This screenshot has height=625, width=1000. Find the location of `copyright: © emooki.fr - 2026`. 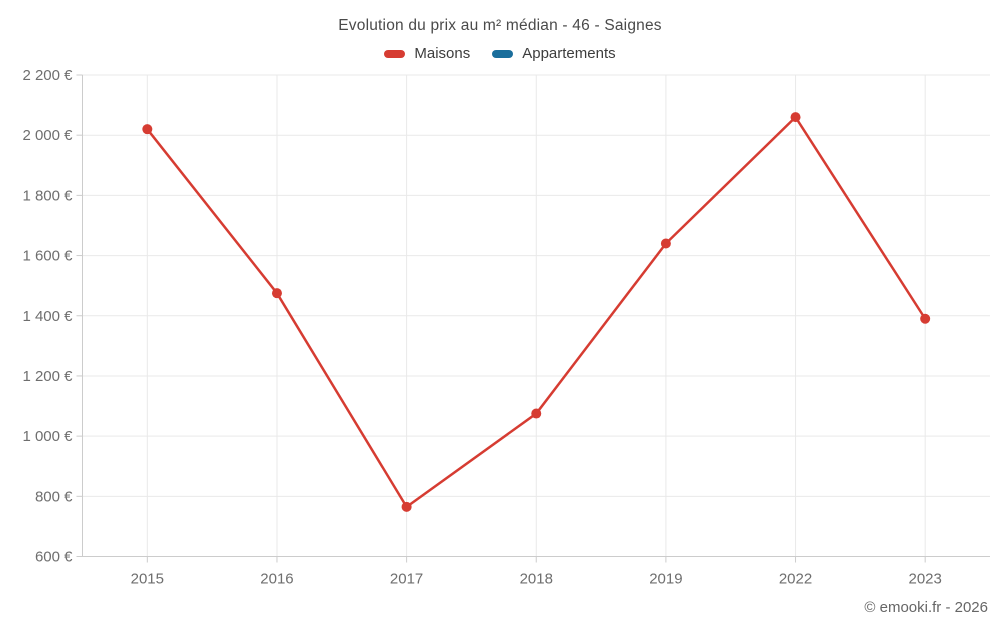

copyright: © emooki.fr - 2026 is located at coordinates (926, 607).